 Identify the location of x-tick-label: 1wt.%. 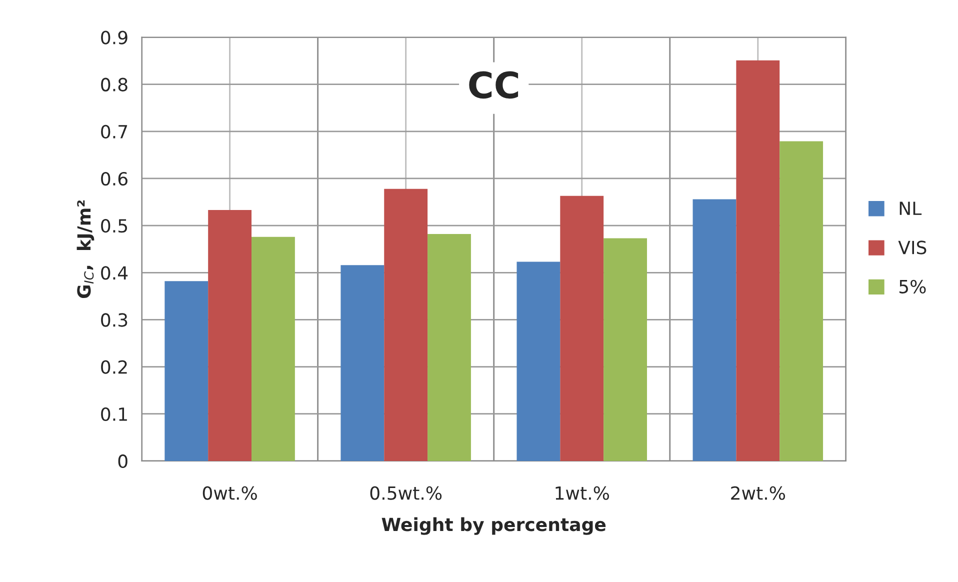
(582, 493).